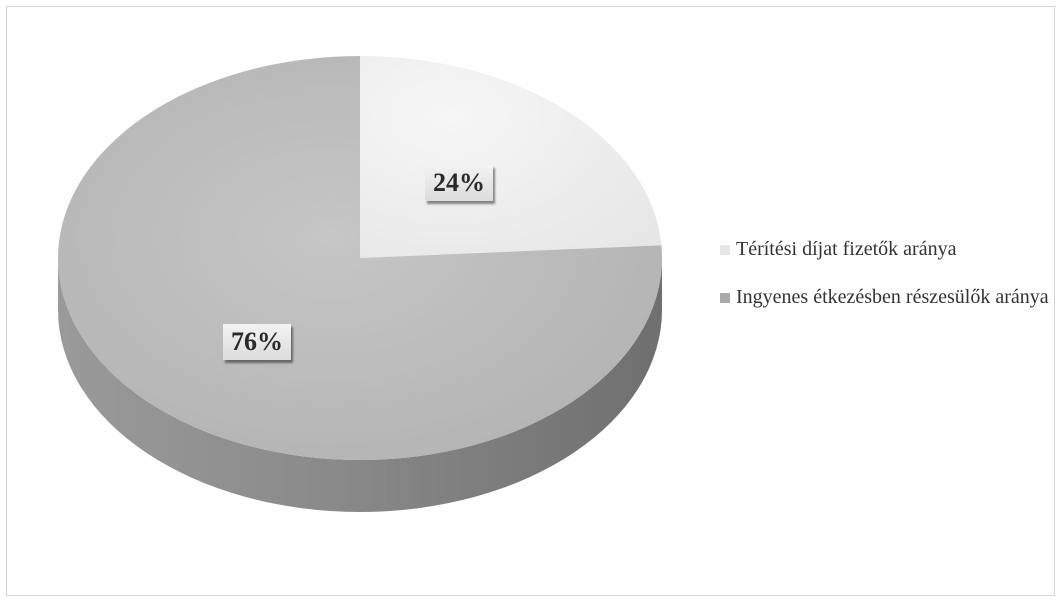 Image resolution: width=1063 pixels, height=604 pixels. What do you see at coordinates (257, 342) in the screenshot?
I see `data-label-slice-2: 76%` at bounding box center [257, 342].